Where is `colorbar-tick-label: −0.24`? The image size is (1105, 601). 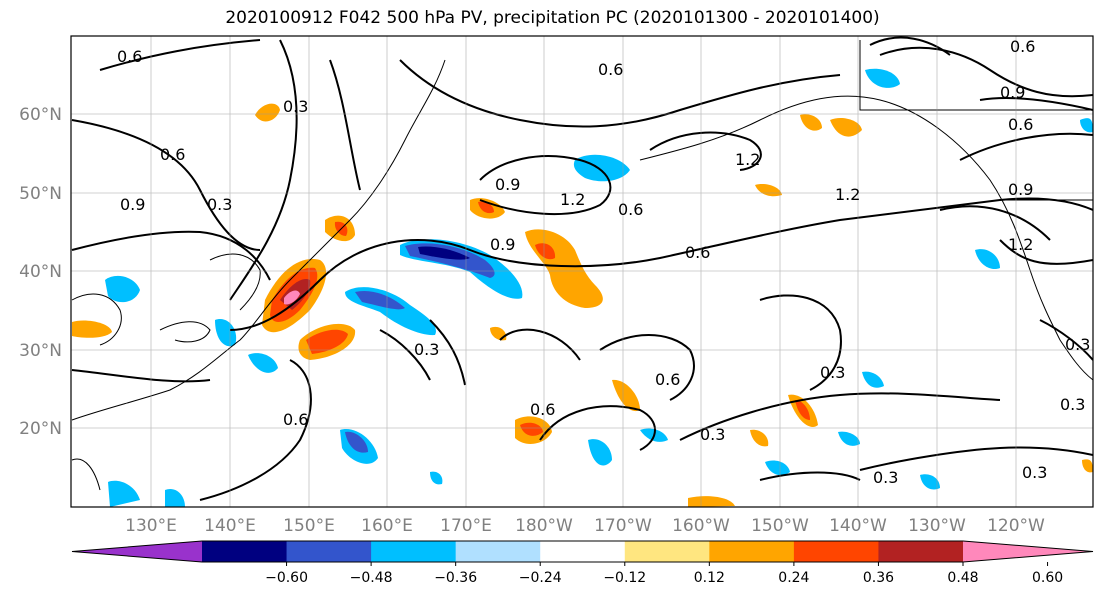
colorbar-tick-label: −0.24 is located at coordinates (540, 578).